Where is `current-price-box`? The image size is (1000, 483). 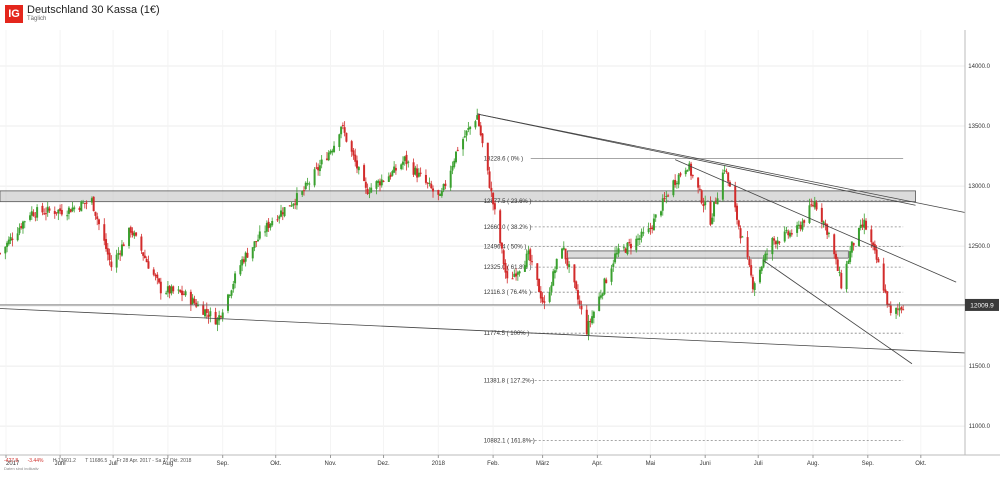
current-price-box is located at coordinates (982, 304).